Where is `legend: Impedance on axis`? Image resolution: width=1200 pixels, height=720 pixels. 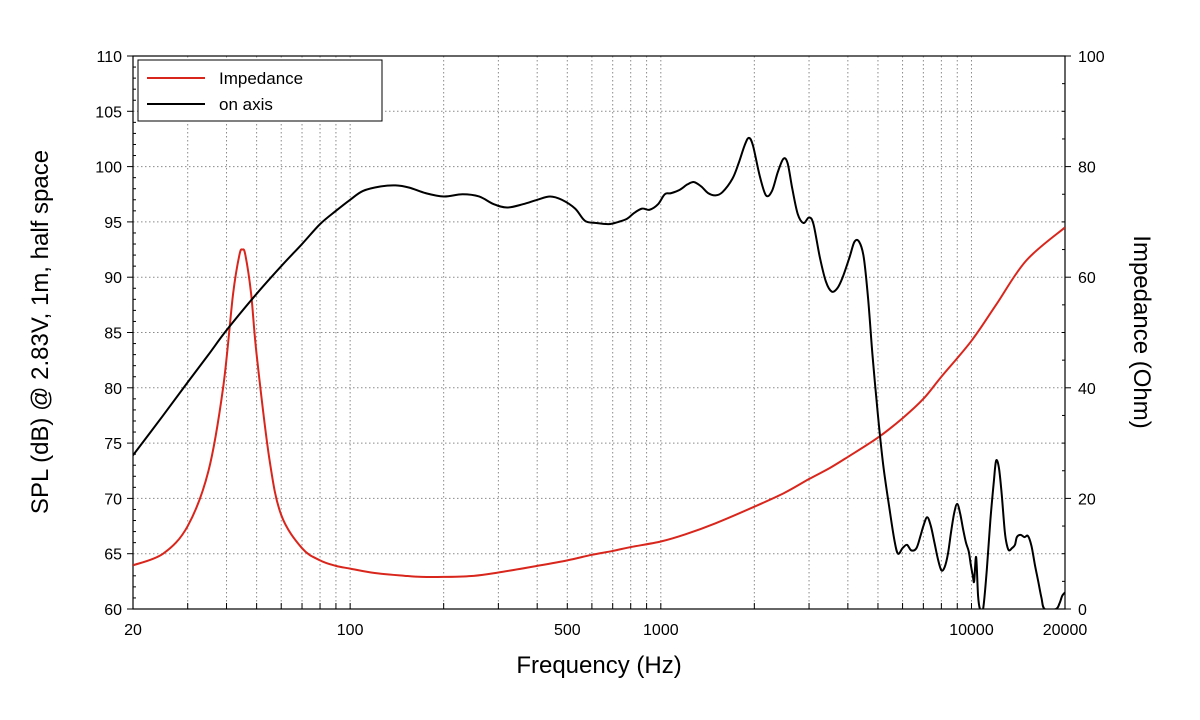 legend: Impedance on axis is located at coordinates (260, 90).